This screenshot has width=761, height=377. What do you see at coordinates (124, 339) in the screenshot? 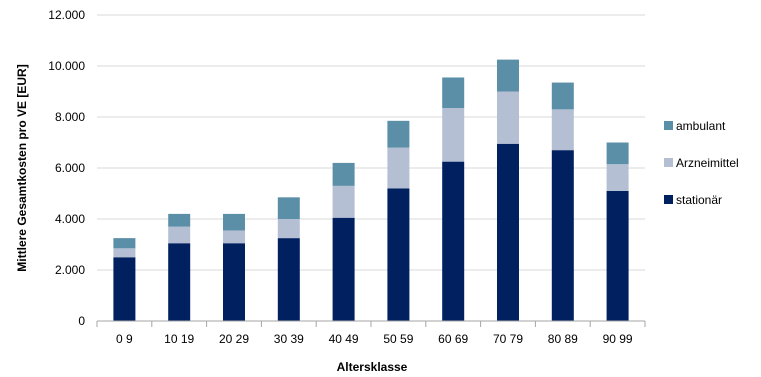
I see `x-tick-label: 0 9` at bounding box center [124, 339].